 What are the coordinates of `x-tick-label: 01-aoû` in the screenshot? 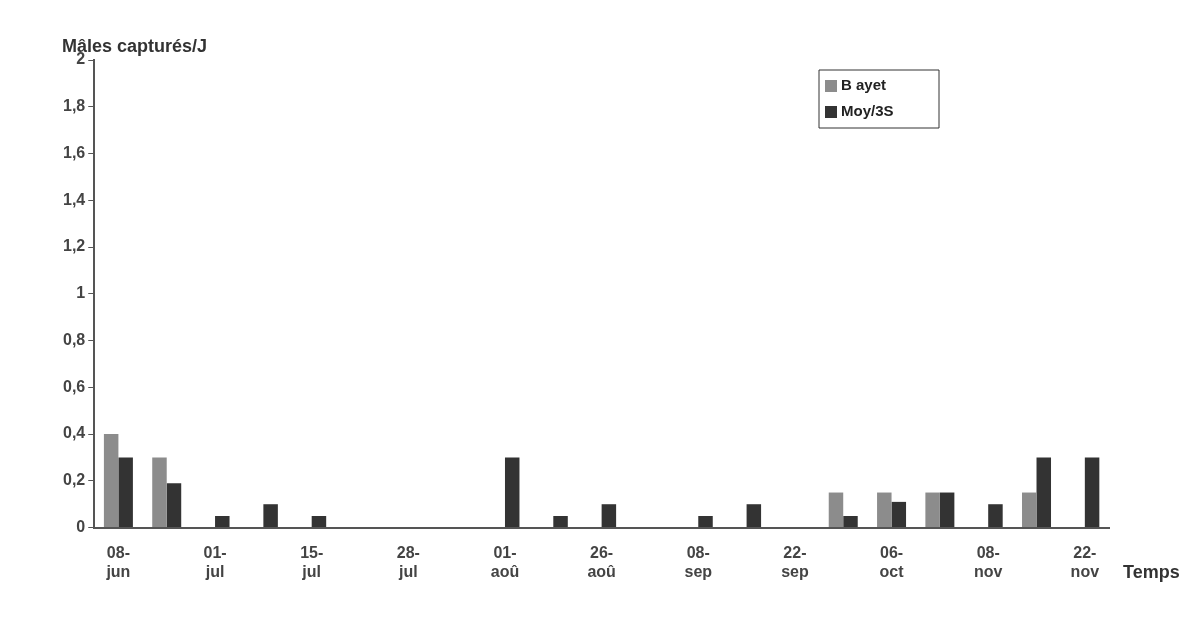 It's located at (505, 561).